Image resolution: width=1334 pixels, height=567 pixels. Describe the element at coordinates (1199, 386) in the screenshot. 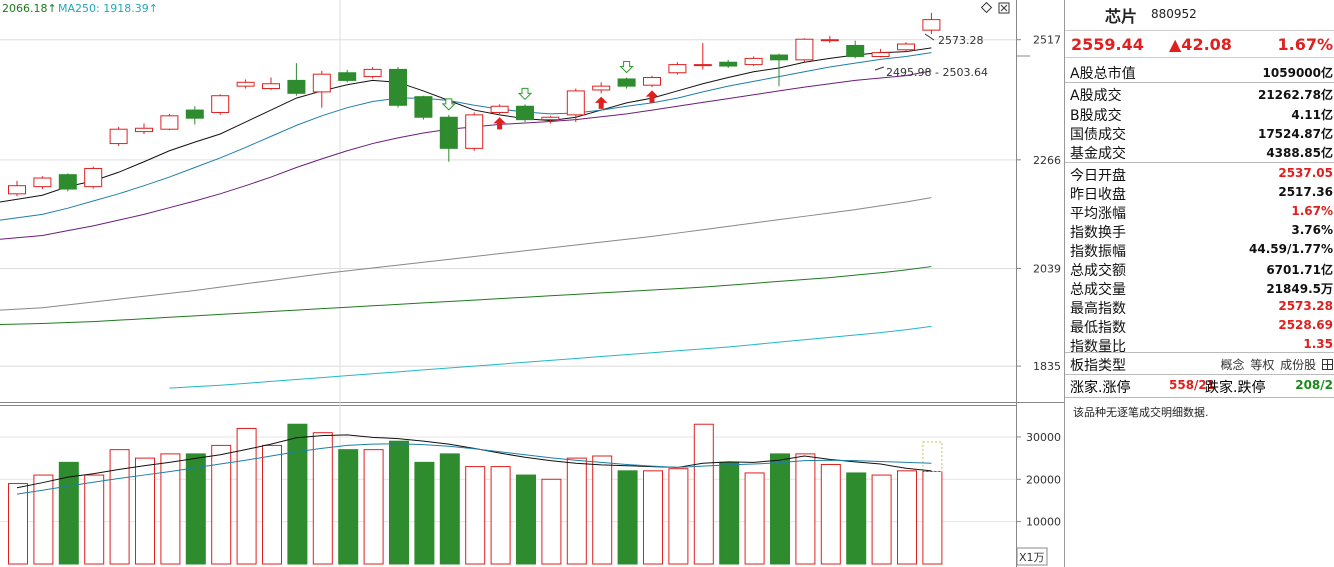

I see `advance-decline-row: 涨家.涨停 558/21 跌家.跌停 208/2` at that location.